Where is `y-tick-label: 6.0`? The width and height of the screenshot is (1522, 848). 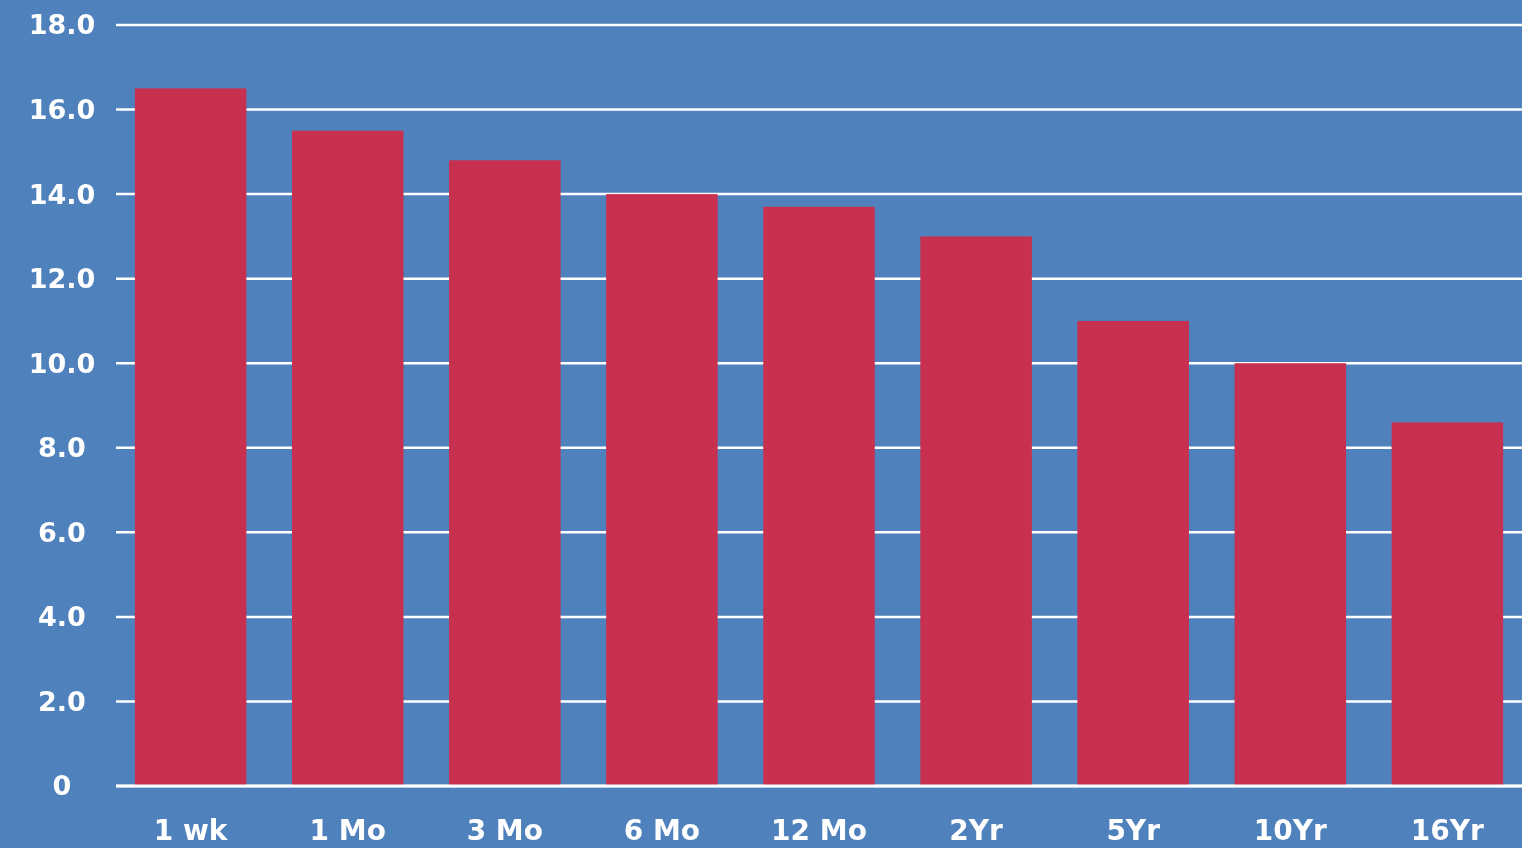
y-tick-label: 6.0 is located at coordinates (62, 532).